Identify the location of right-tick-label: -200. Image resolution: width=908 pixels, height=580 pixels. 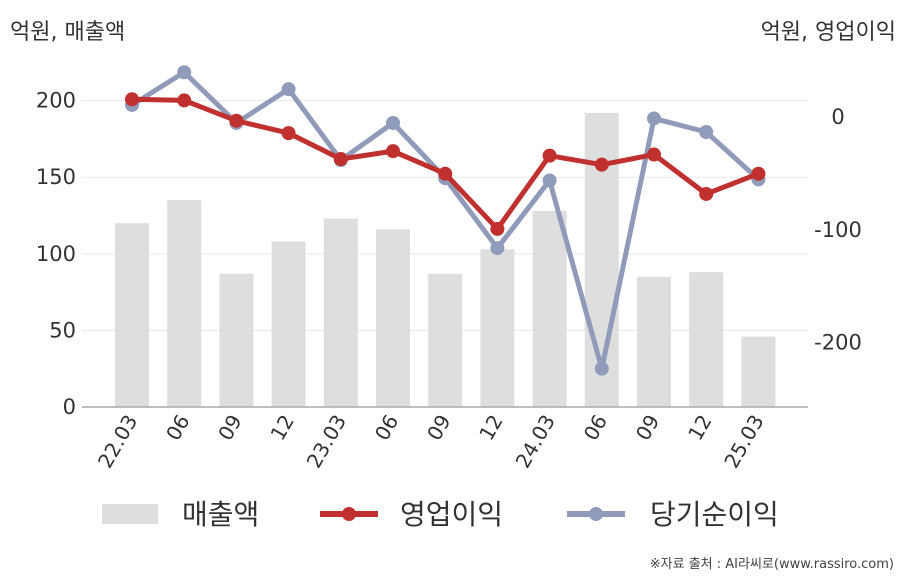
(838, 343).